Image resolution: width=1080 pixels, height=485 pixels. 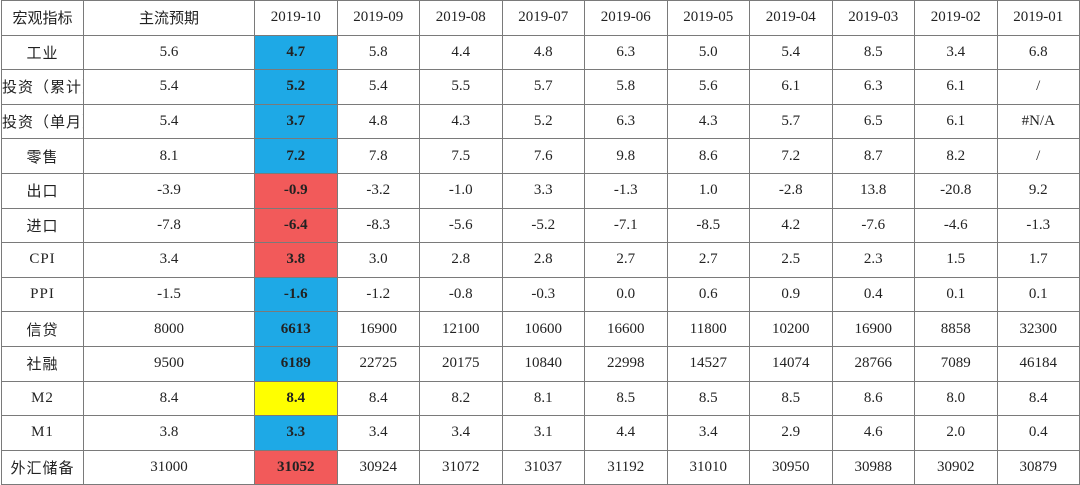 I want to click on history-value-cell: 1.0, so click(x=708, y=190).